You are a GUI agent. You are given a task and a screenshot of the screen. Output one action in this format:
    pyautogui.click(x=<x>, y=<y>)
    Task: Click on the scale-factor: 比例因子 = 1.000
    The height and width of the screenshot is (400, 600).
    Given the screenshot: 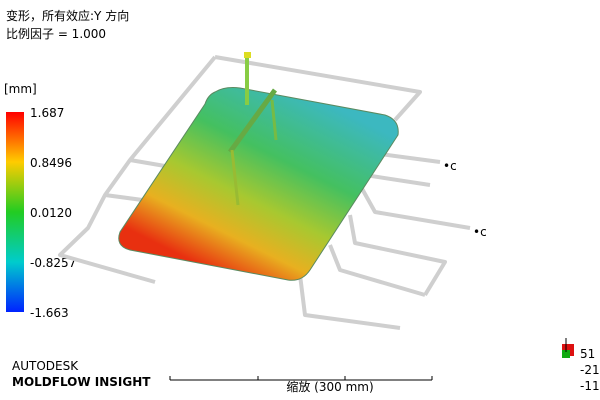 What is the action you would take?
    pyautogui.click(x=56, y=34)
    